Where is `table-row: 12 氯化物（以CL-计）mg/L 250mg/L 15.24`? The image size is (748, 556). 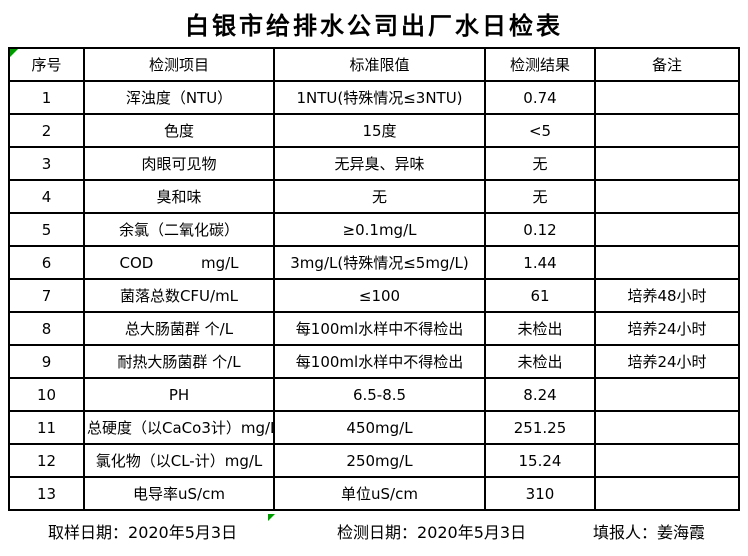 table-row: 12 氯化物（以CL-计）mg/L 250mg/L 15.24 is located at coordinates (374, 460).